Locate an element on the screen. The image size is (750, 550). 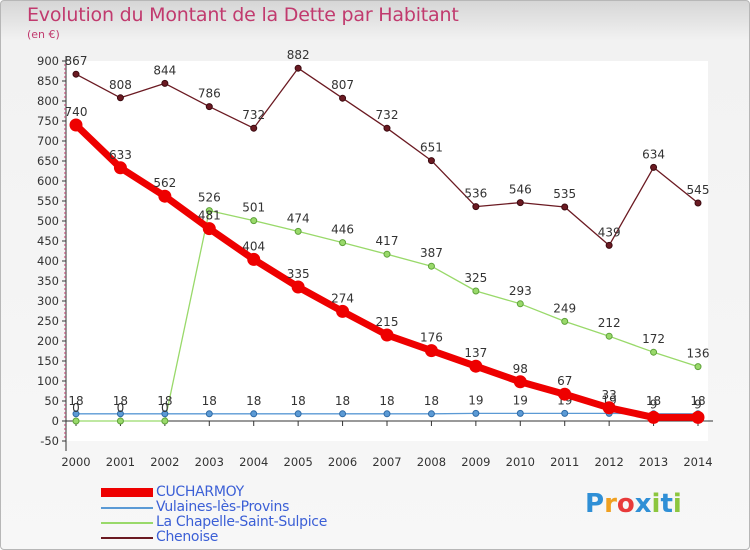
data-label: 536 is located at coordinates (475, 194).